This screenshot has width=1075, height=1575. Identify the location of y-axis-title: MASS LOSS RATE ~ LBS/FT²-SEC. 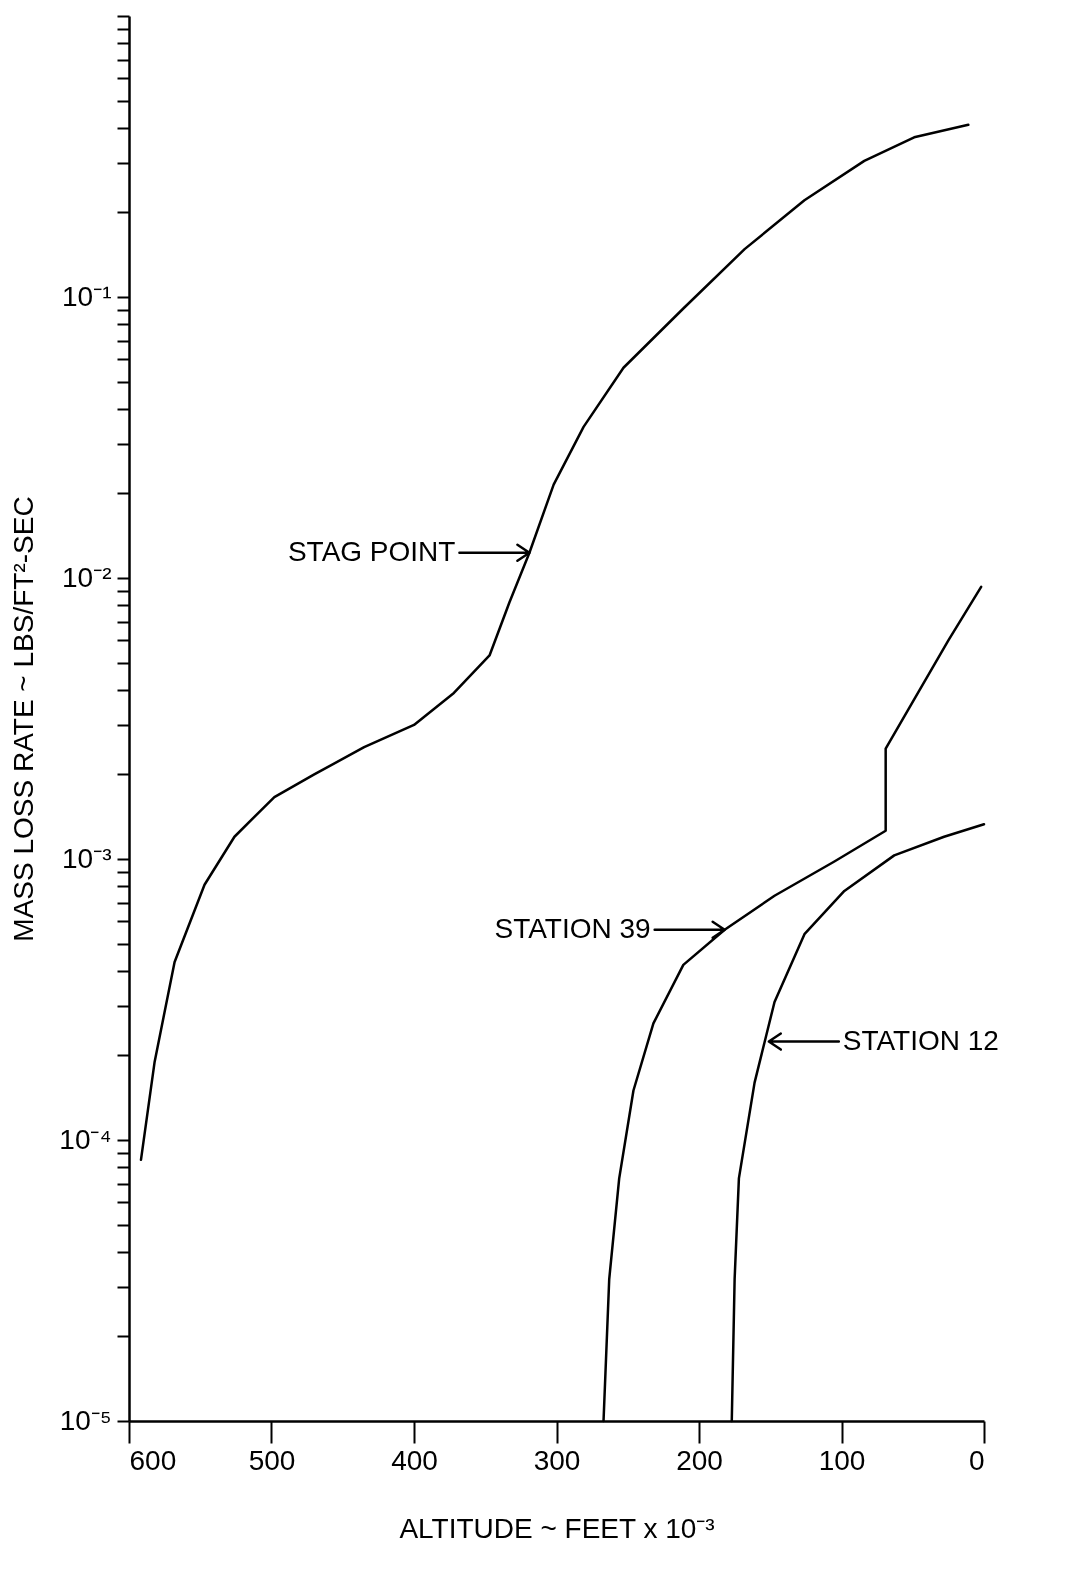
(24, 719).